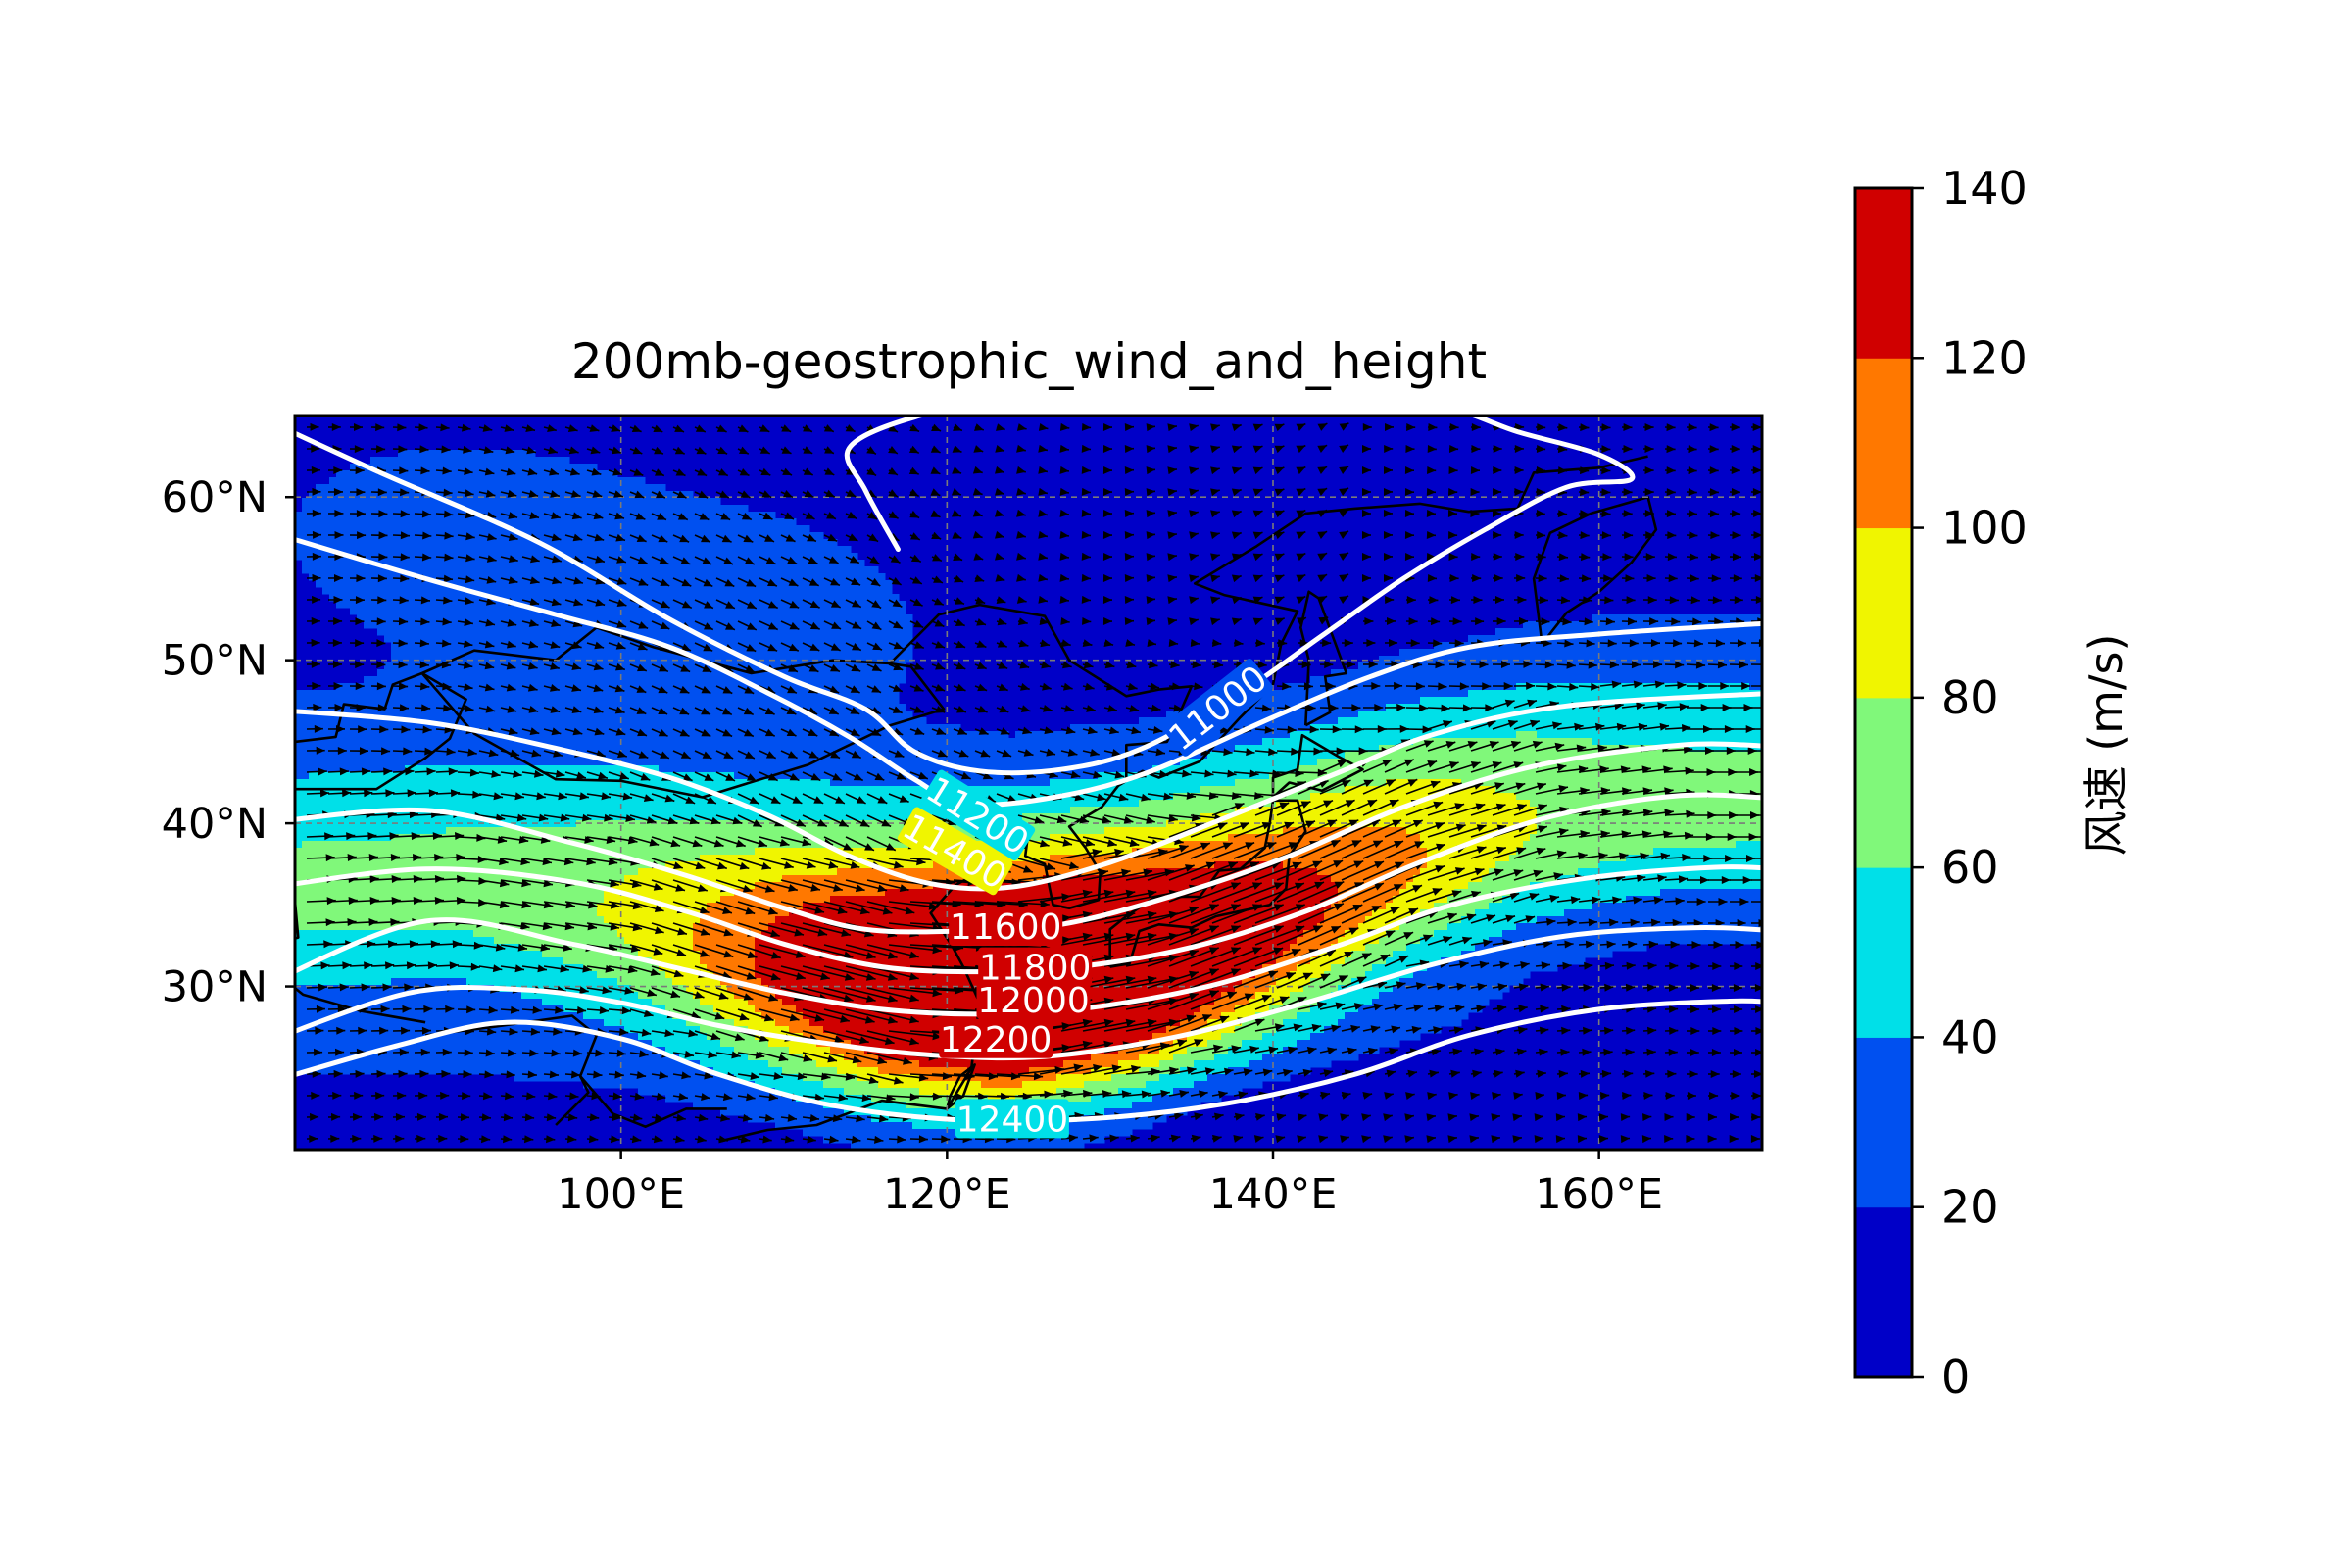 The width and height of the screenshot is (2352, 1568). What do you see at coordinates (1033, 1001) in the screenshot?
I see `contour-label-text: 12000` at bounding box center [1033, 1001].